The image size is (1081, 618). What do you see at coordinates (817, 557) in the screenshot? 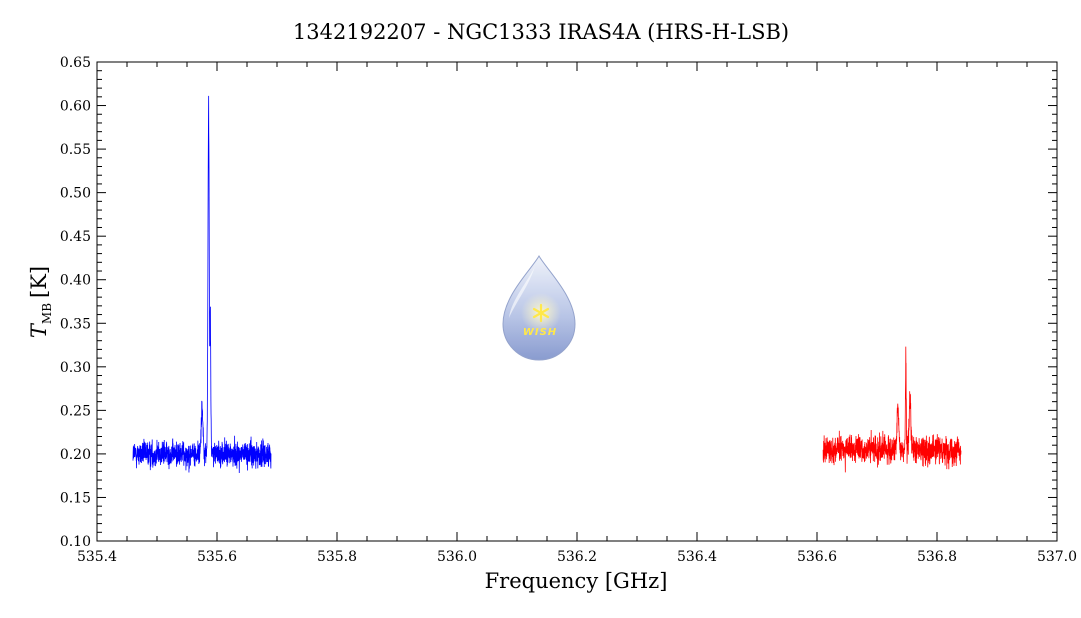
I see `x-tick-label: 536.6` at bounding box center [817, 557].